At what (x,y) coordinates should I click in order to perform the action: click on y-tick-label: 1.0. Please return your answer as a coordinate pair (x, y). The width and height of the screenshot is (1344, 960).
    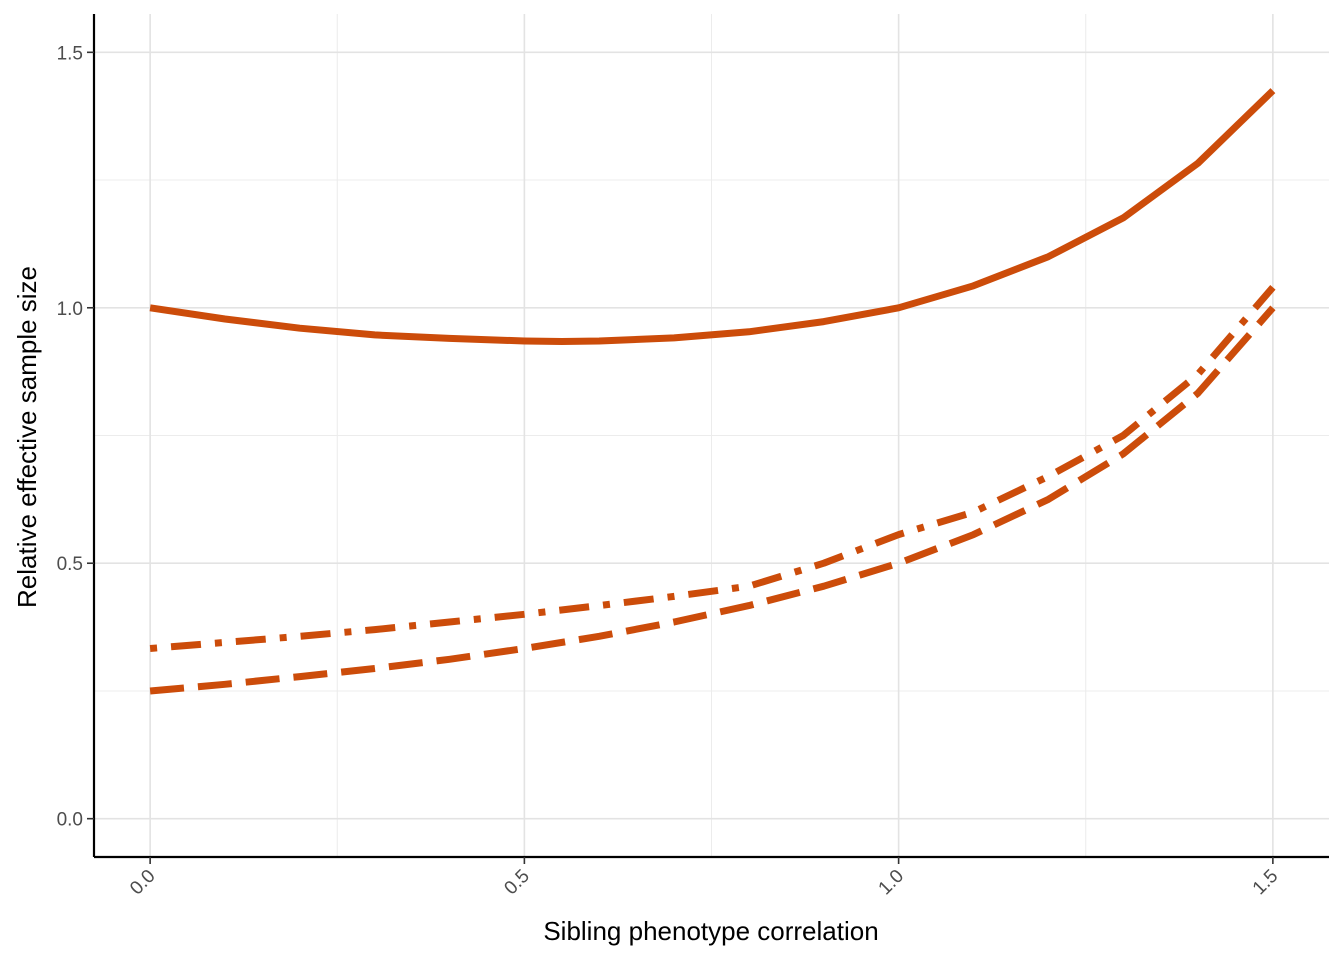
    Looking at the image, I should click on (70, 309).